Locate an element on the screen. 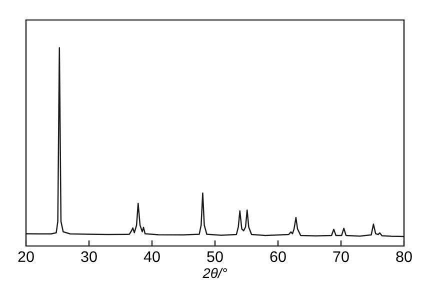  x-axis-title: 2θ/° is located at coordinates (215, 273).